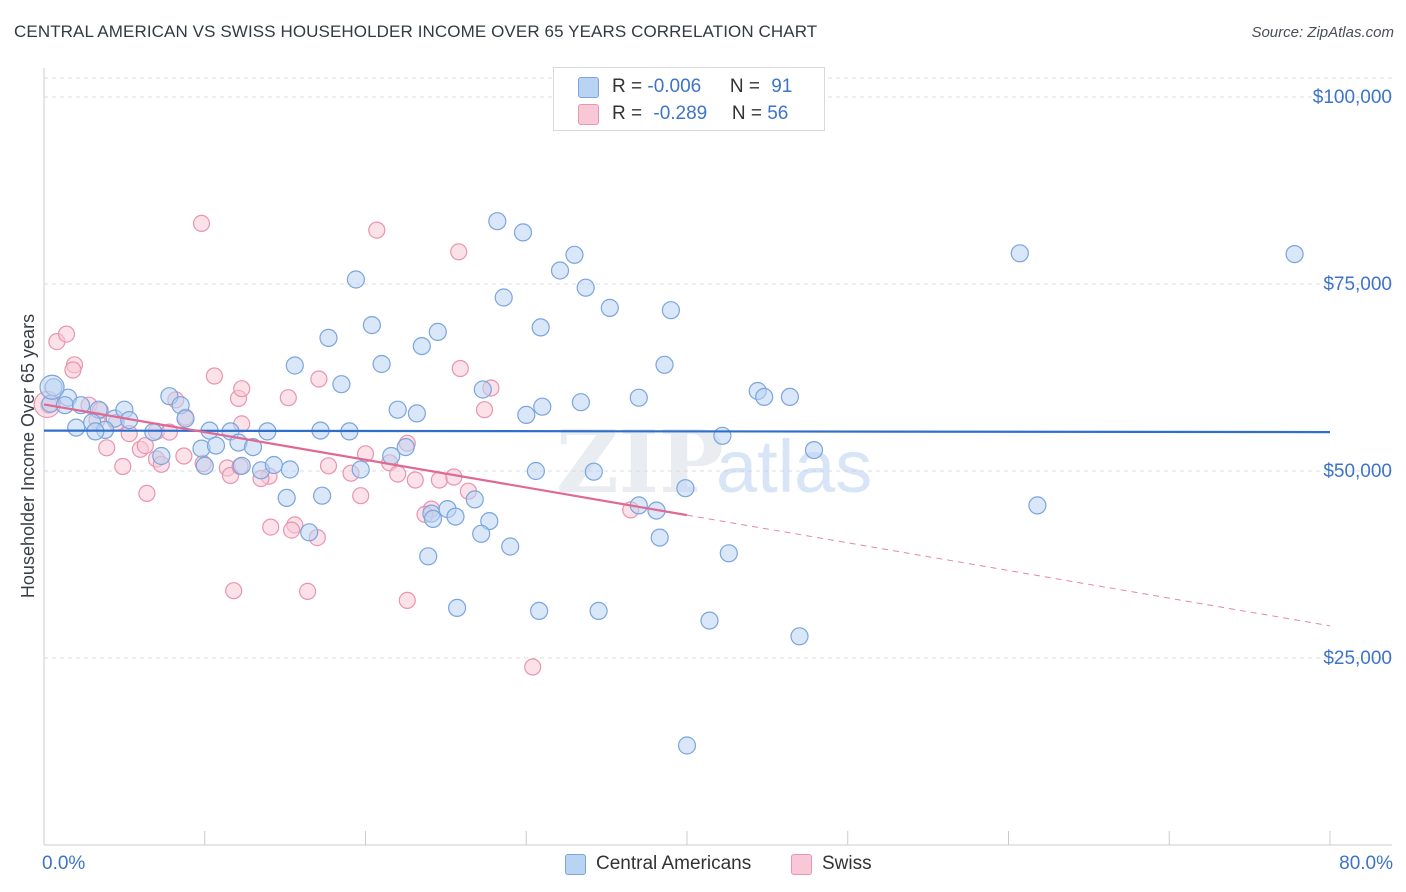 The width and height of the screenshot is (1406, 892). Describe the element at coordinates (778, 113) in the screenshot. I see `legend-n-value: 56` at that location.